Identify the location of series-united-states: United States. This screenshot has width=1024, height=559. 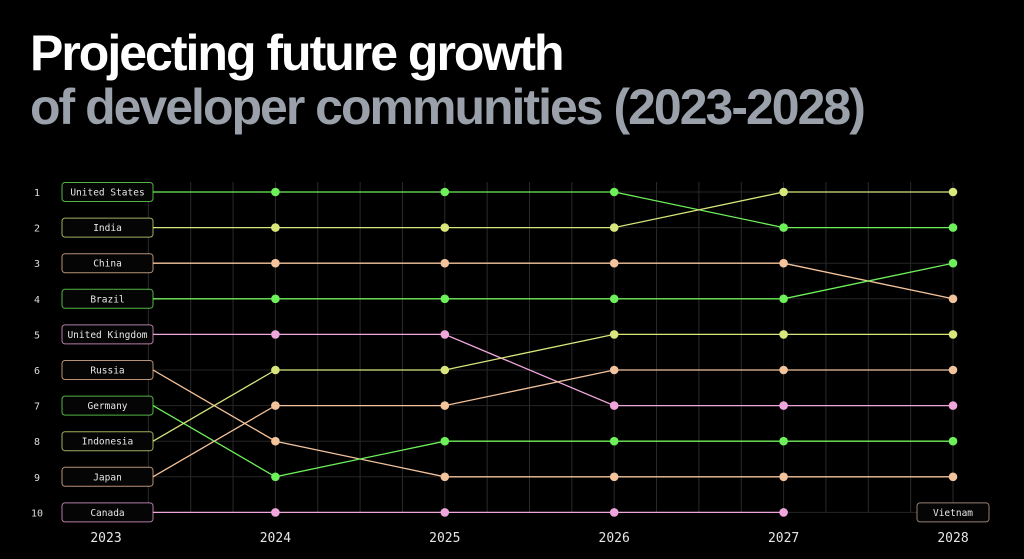
(509, 207).